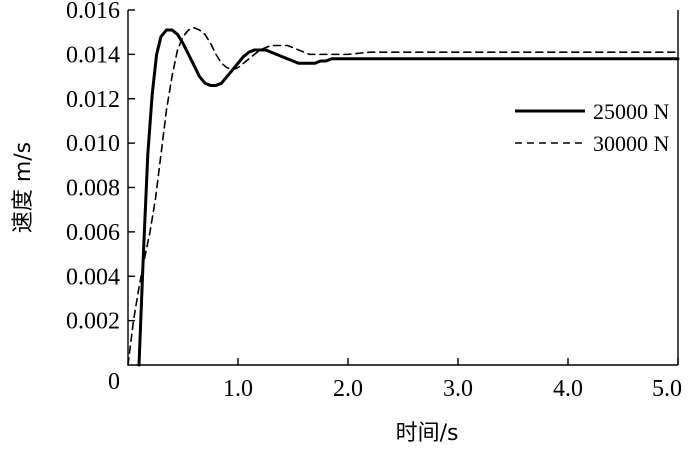  Describe the element at coordinates (592, 127) in the screenshot. I see `legend: 25000 N 30000 N` at that location.